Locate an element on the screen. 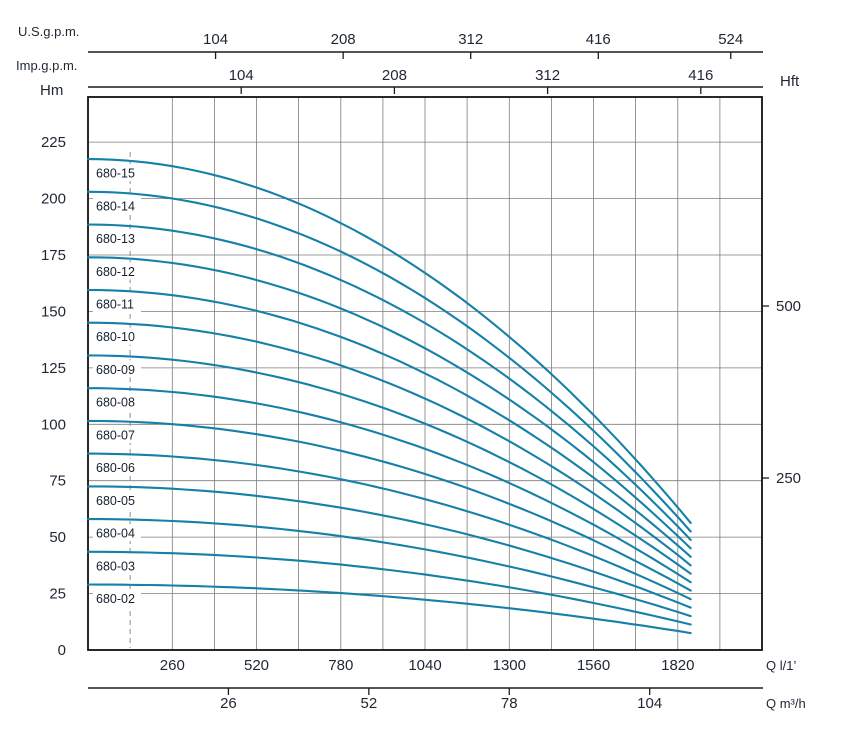 This screenshot has height=748, width=844. flow-m3h-tick-value: 26 is located at coordinates (228, 703).